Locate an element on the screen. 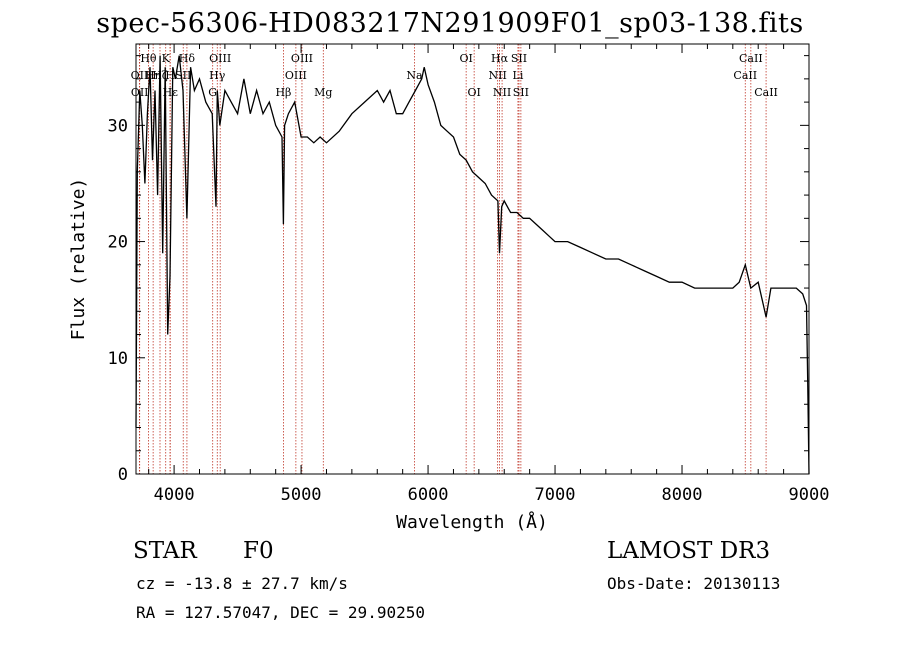  line-label-17: Na is located at coordinates (414, 75).